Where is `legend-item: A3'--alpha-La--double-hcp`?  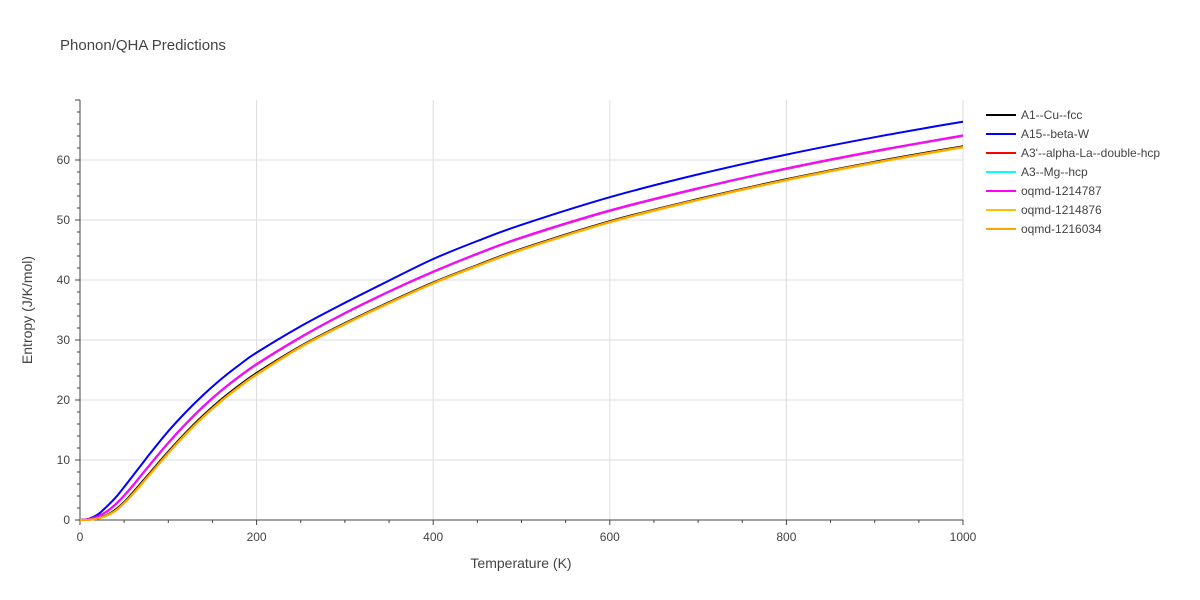 legend-item: A3'--alpha-La--double-hcp is located at coordinates (1073, 153).